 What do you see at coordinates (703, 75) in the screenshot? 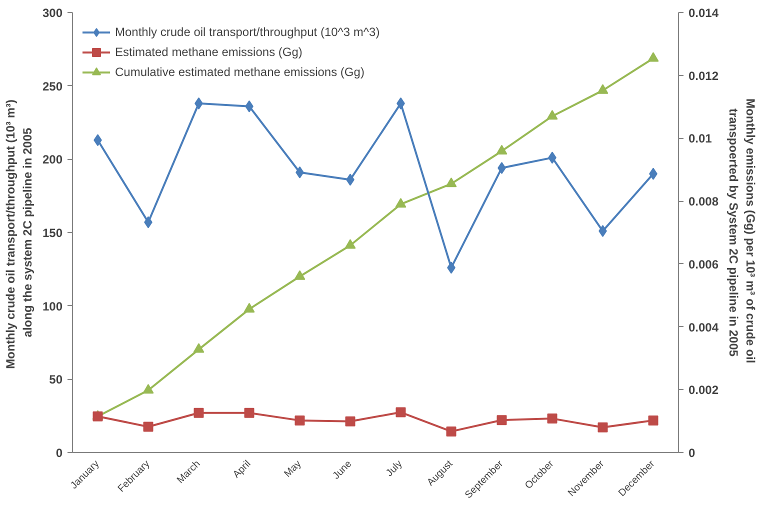
I see `y2-tick-label: 0.012` at bounding box center [703, 75].